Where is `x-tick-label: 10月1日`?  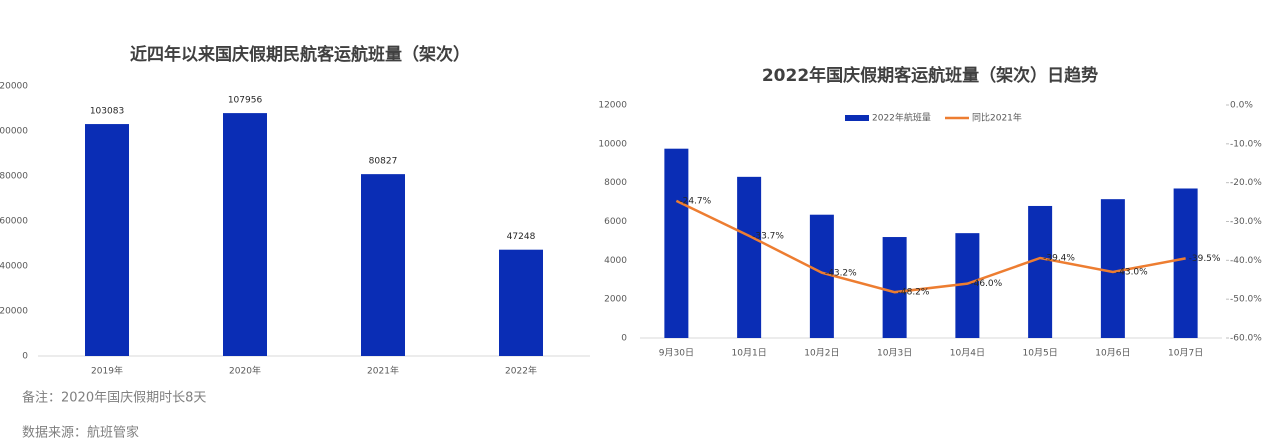 x-tick-label: 10月1日 is located at coordinates (749, 353).